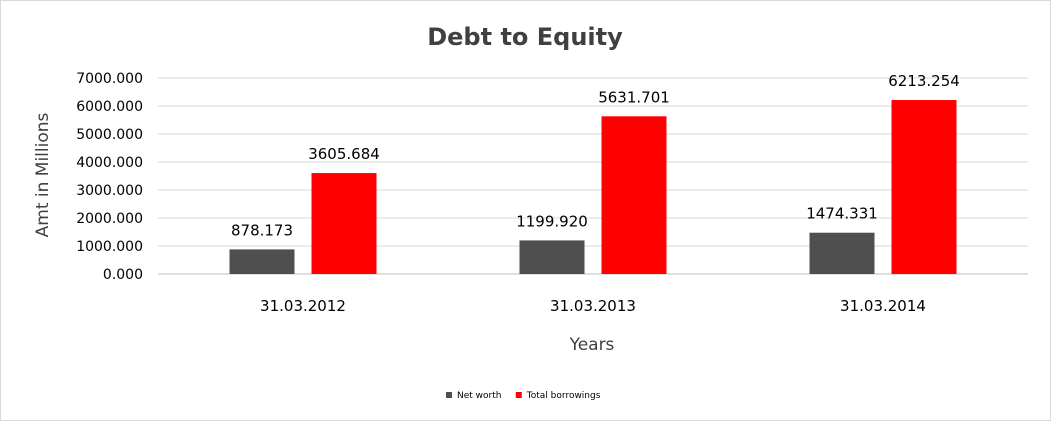 This screenshot has height=421, width=1051. I want to click on data-label: 3605.684, so click(344, 154).